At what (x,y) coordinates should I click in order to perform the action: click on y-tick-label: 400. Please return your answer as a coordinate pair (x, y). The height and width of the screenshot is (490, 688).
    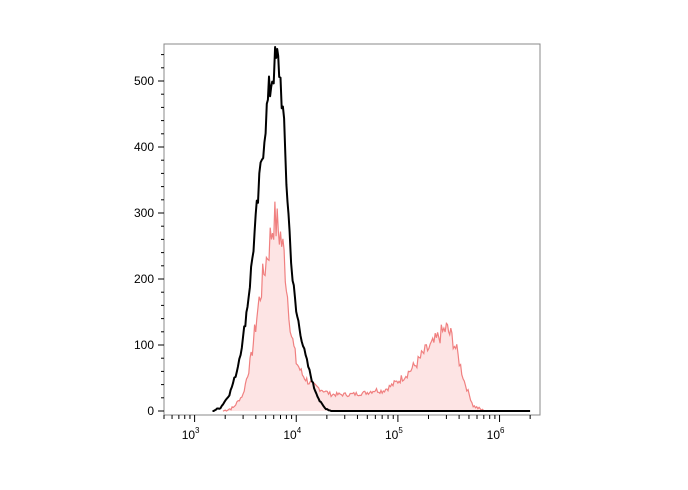
    Looking at the image, I should click on (144, 147).